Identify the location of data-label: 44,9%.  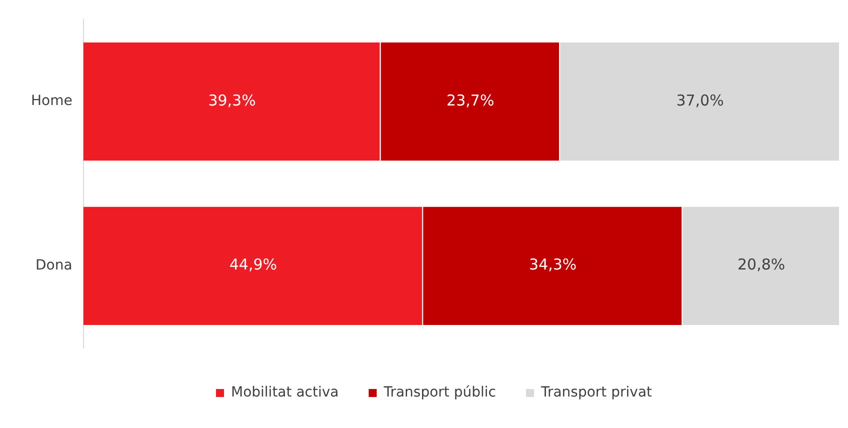
(253, 265).